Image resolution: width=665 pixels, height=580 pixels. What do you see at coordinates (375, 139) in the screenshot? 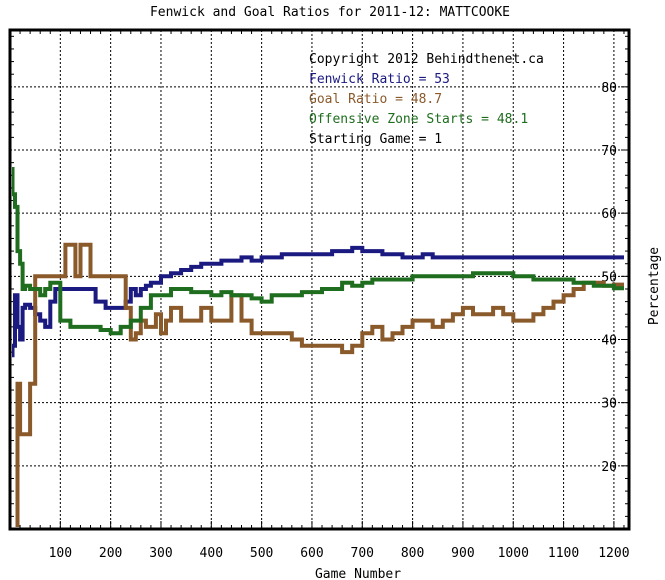
I see `annotation-line: Starting Game = 1` at bounding box center [375, 139].